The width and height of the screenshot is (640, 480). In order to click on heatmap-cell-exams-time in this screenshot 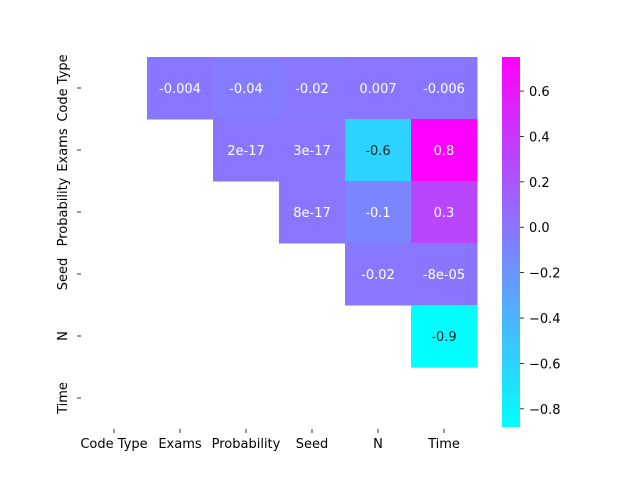, I will do `click(444, 150)`.